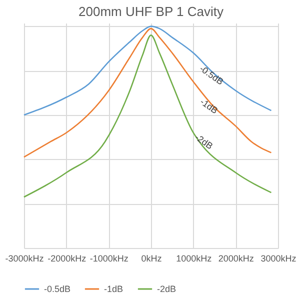 Image resolution: width=300 pixels, height=300 pixels. Describe the element at coordinates (67, 259) in the screenshot. I see `x-tick-label: -2000kHz` at that location.